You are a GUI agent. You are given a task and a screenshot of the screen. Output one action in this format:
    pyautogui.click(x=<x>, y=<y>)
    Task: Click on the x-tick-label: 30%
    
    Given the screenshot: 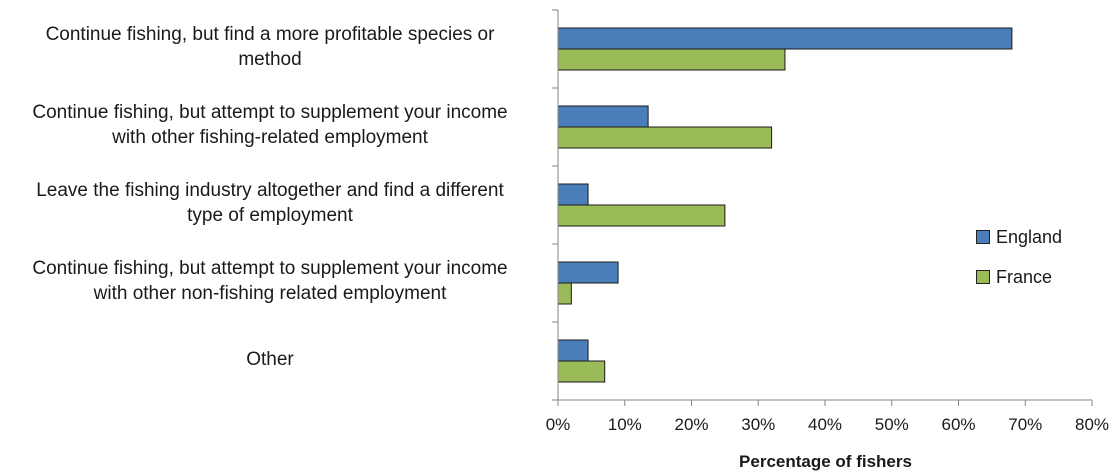 What is the action you would take?
    pyautogui.click(x=758, y=424)
    